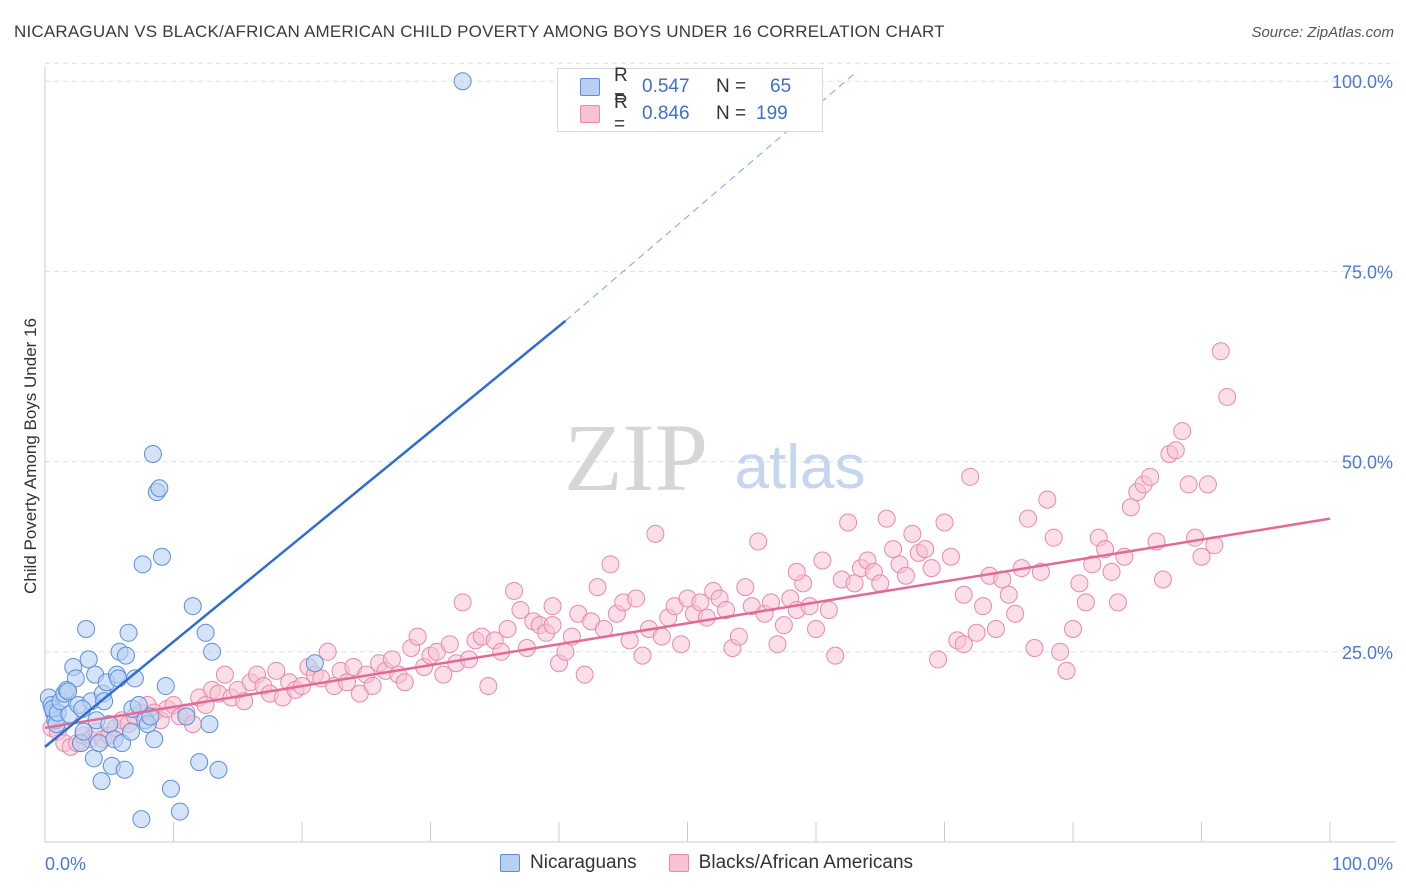 Image resolution: width=1406 pixels, height=892 pixels. I want to click on correlation-legend: R = 0.547 N = 65 R = 0.846 N = 199, so click(690, 100).